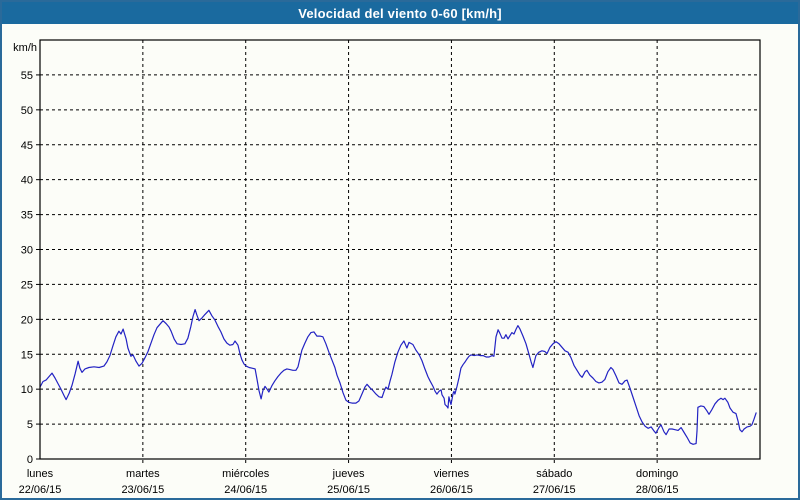 The height and width of the screenshot is (500, 800). What do you see at coordinates (246, 474) in the screenshot?
I see `x-day-label: miércoles` at bounding box center [246, 474].